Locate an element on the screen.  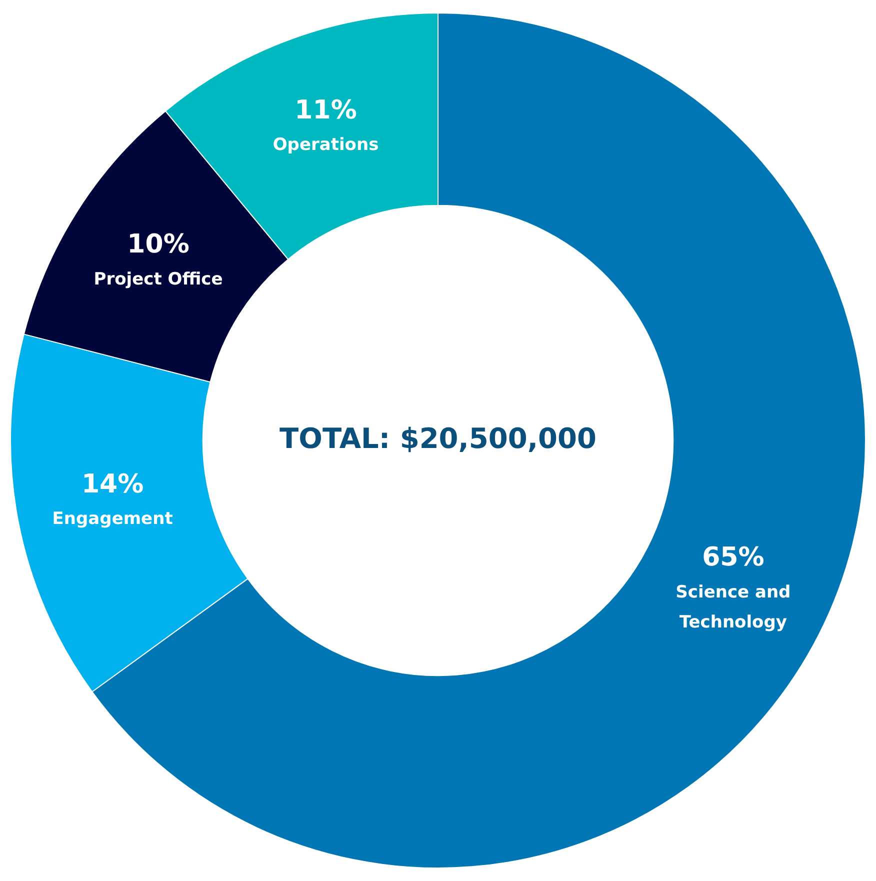
data-label: 65% is located at coordinates (733, 557).